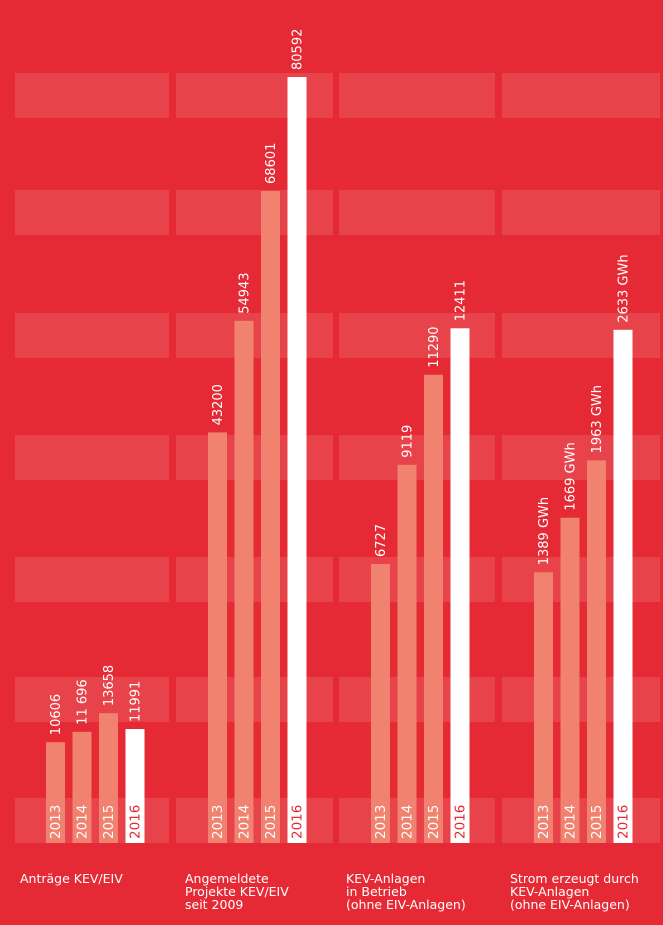  What do you see at coordinates (408, 441) in the screenshot?
I see `bar-value-label: 9119` at bounding box center [408, 441].